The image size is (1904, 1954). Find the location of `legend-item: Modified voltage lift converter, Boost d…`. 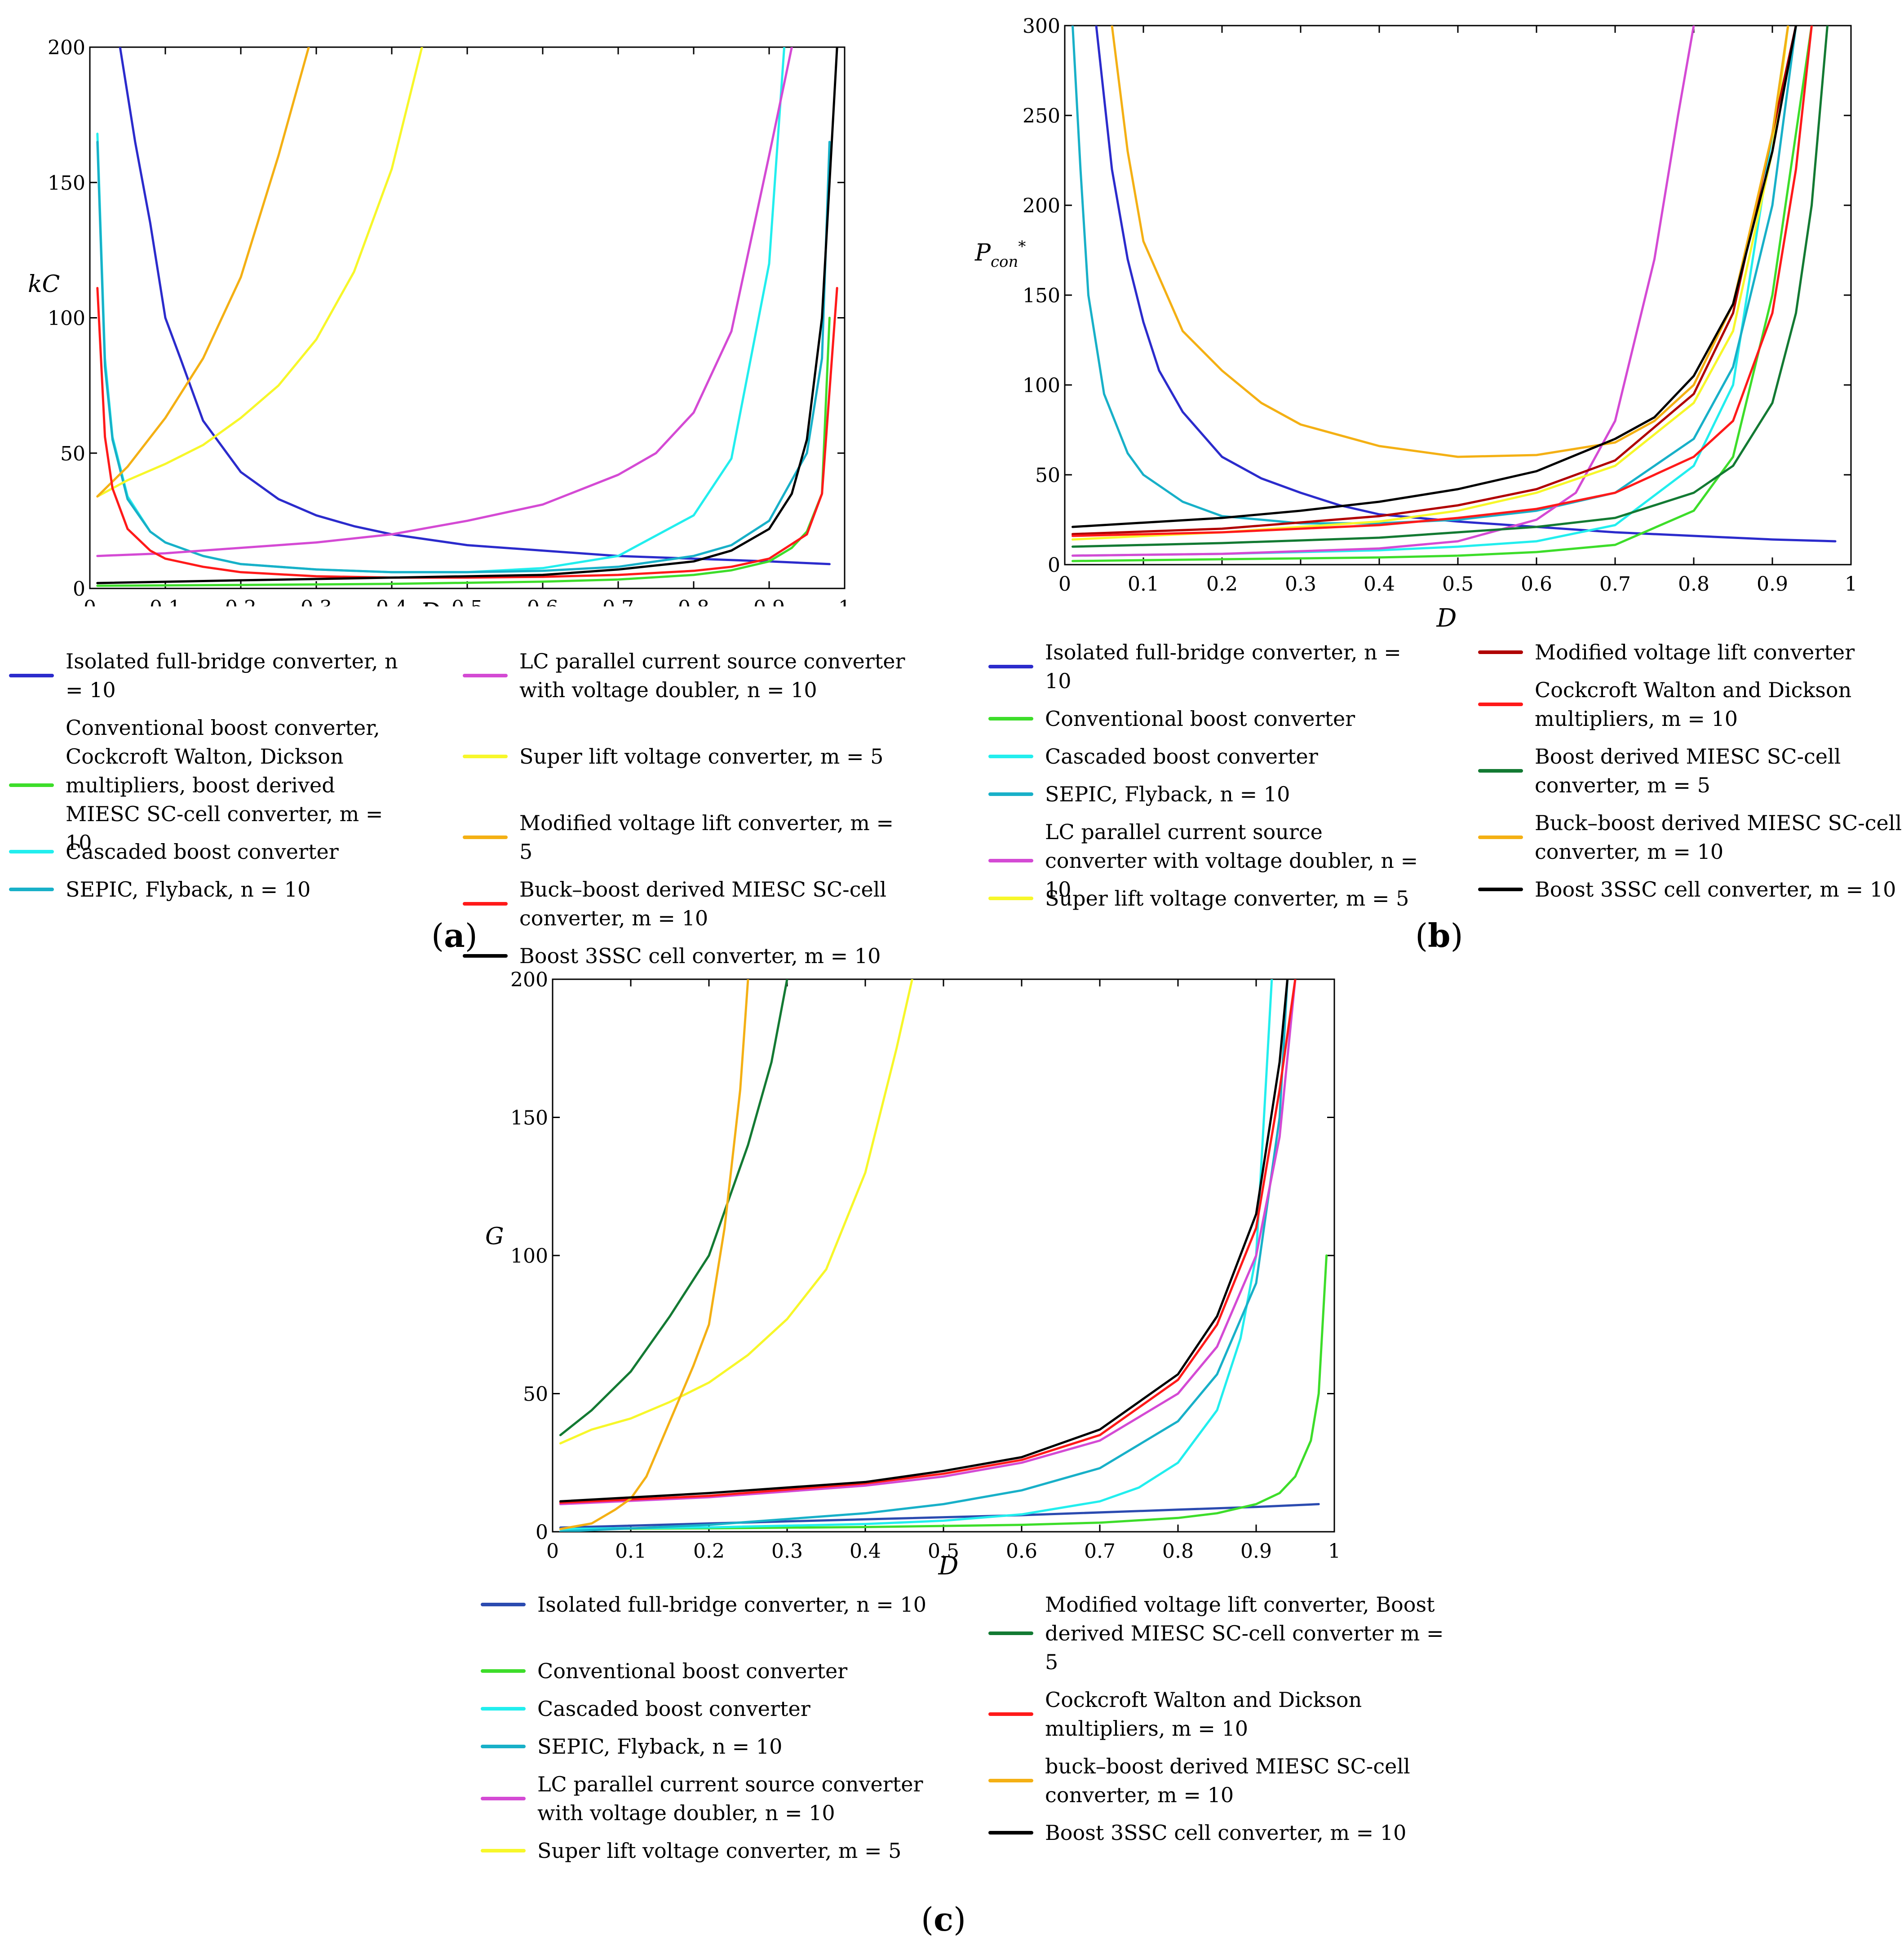

legend-item: Modified voltage lift converter, Boost d… is located at coordinates (1217, 1633).